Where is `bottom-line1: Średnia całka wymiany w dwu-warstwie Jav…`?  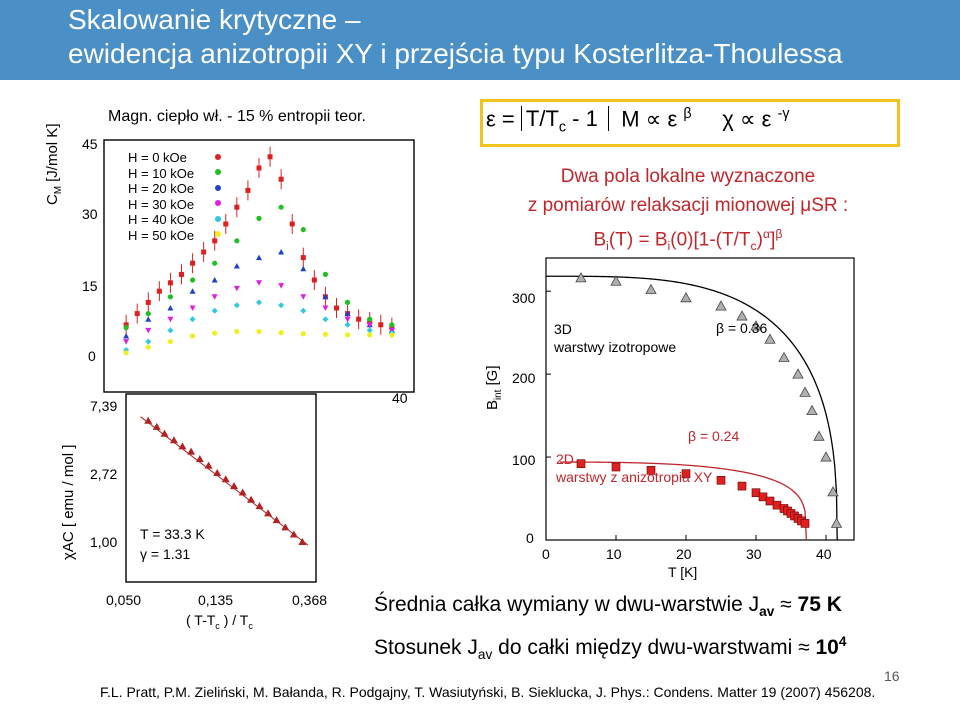
bottom-line1: Średnia całka wymiany w dwu-warstwie Jav… is located at coordinates (608, 606).